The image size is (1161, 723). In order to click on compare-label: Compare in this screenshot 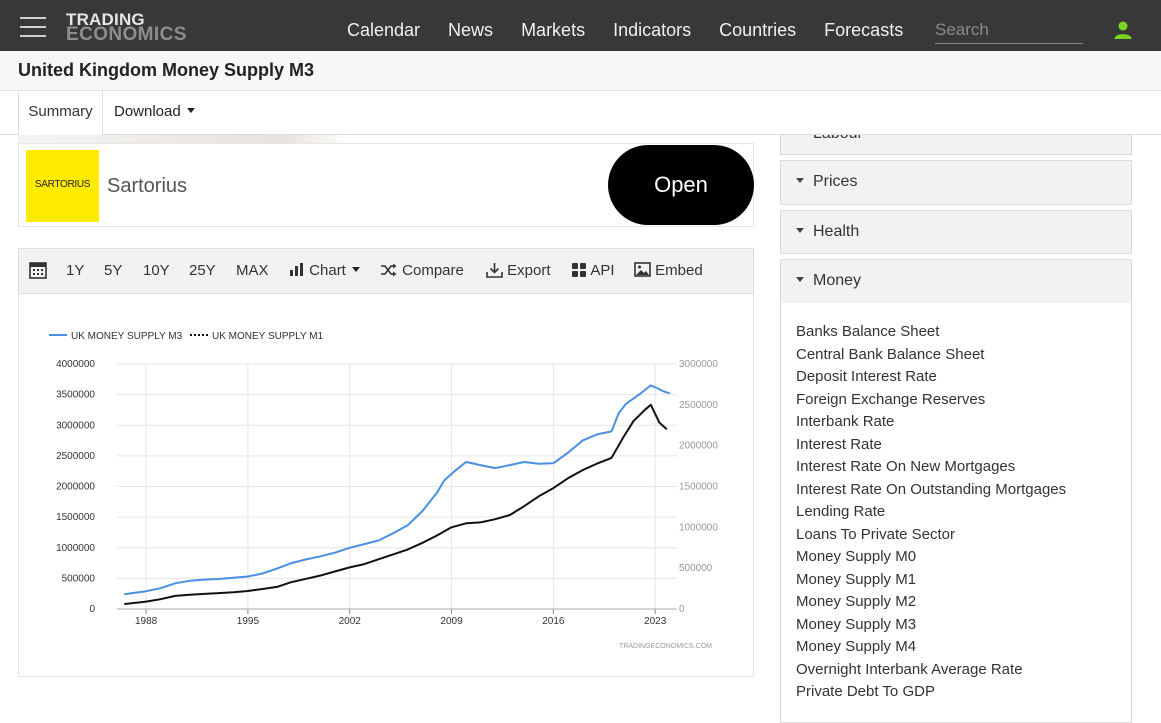, I will do `click(433, 270)`.